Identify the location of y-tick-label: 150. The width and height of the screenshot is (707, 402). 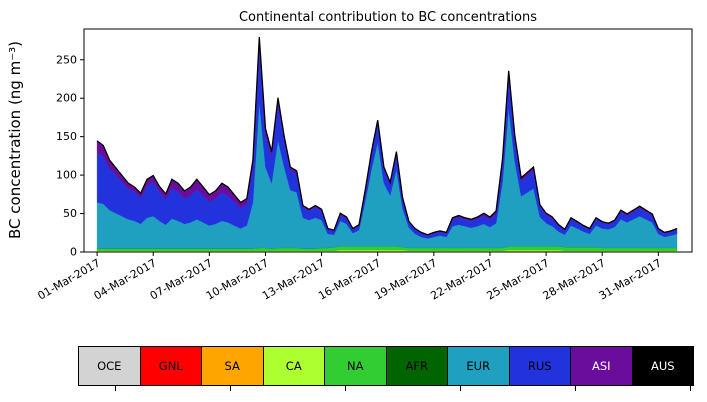
(66, 136).